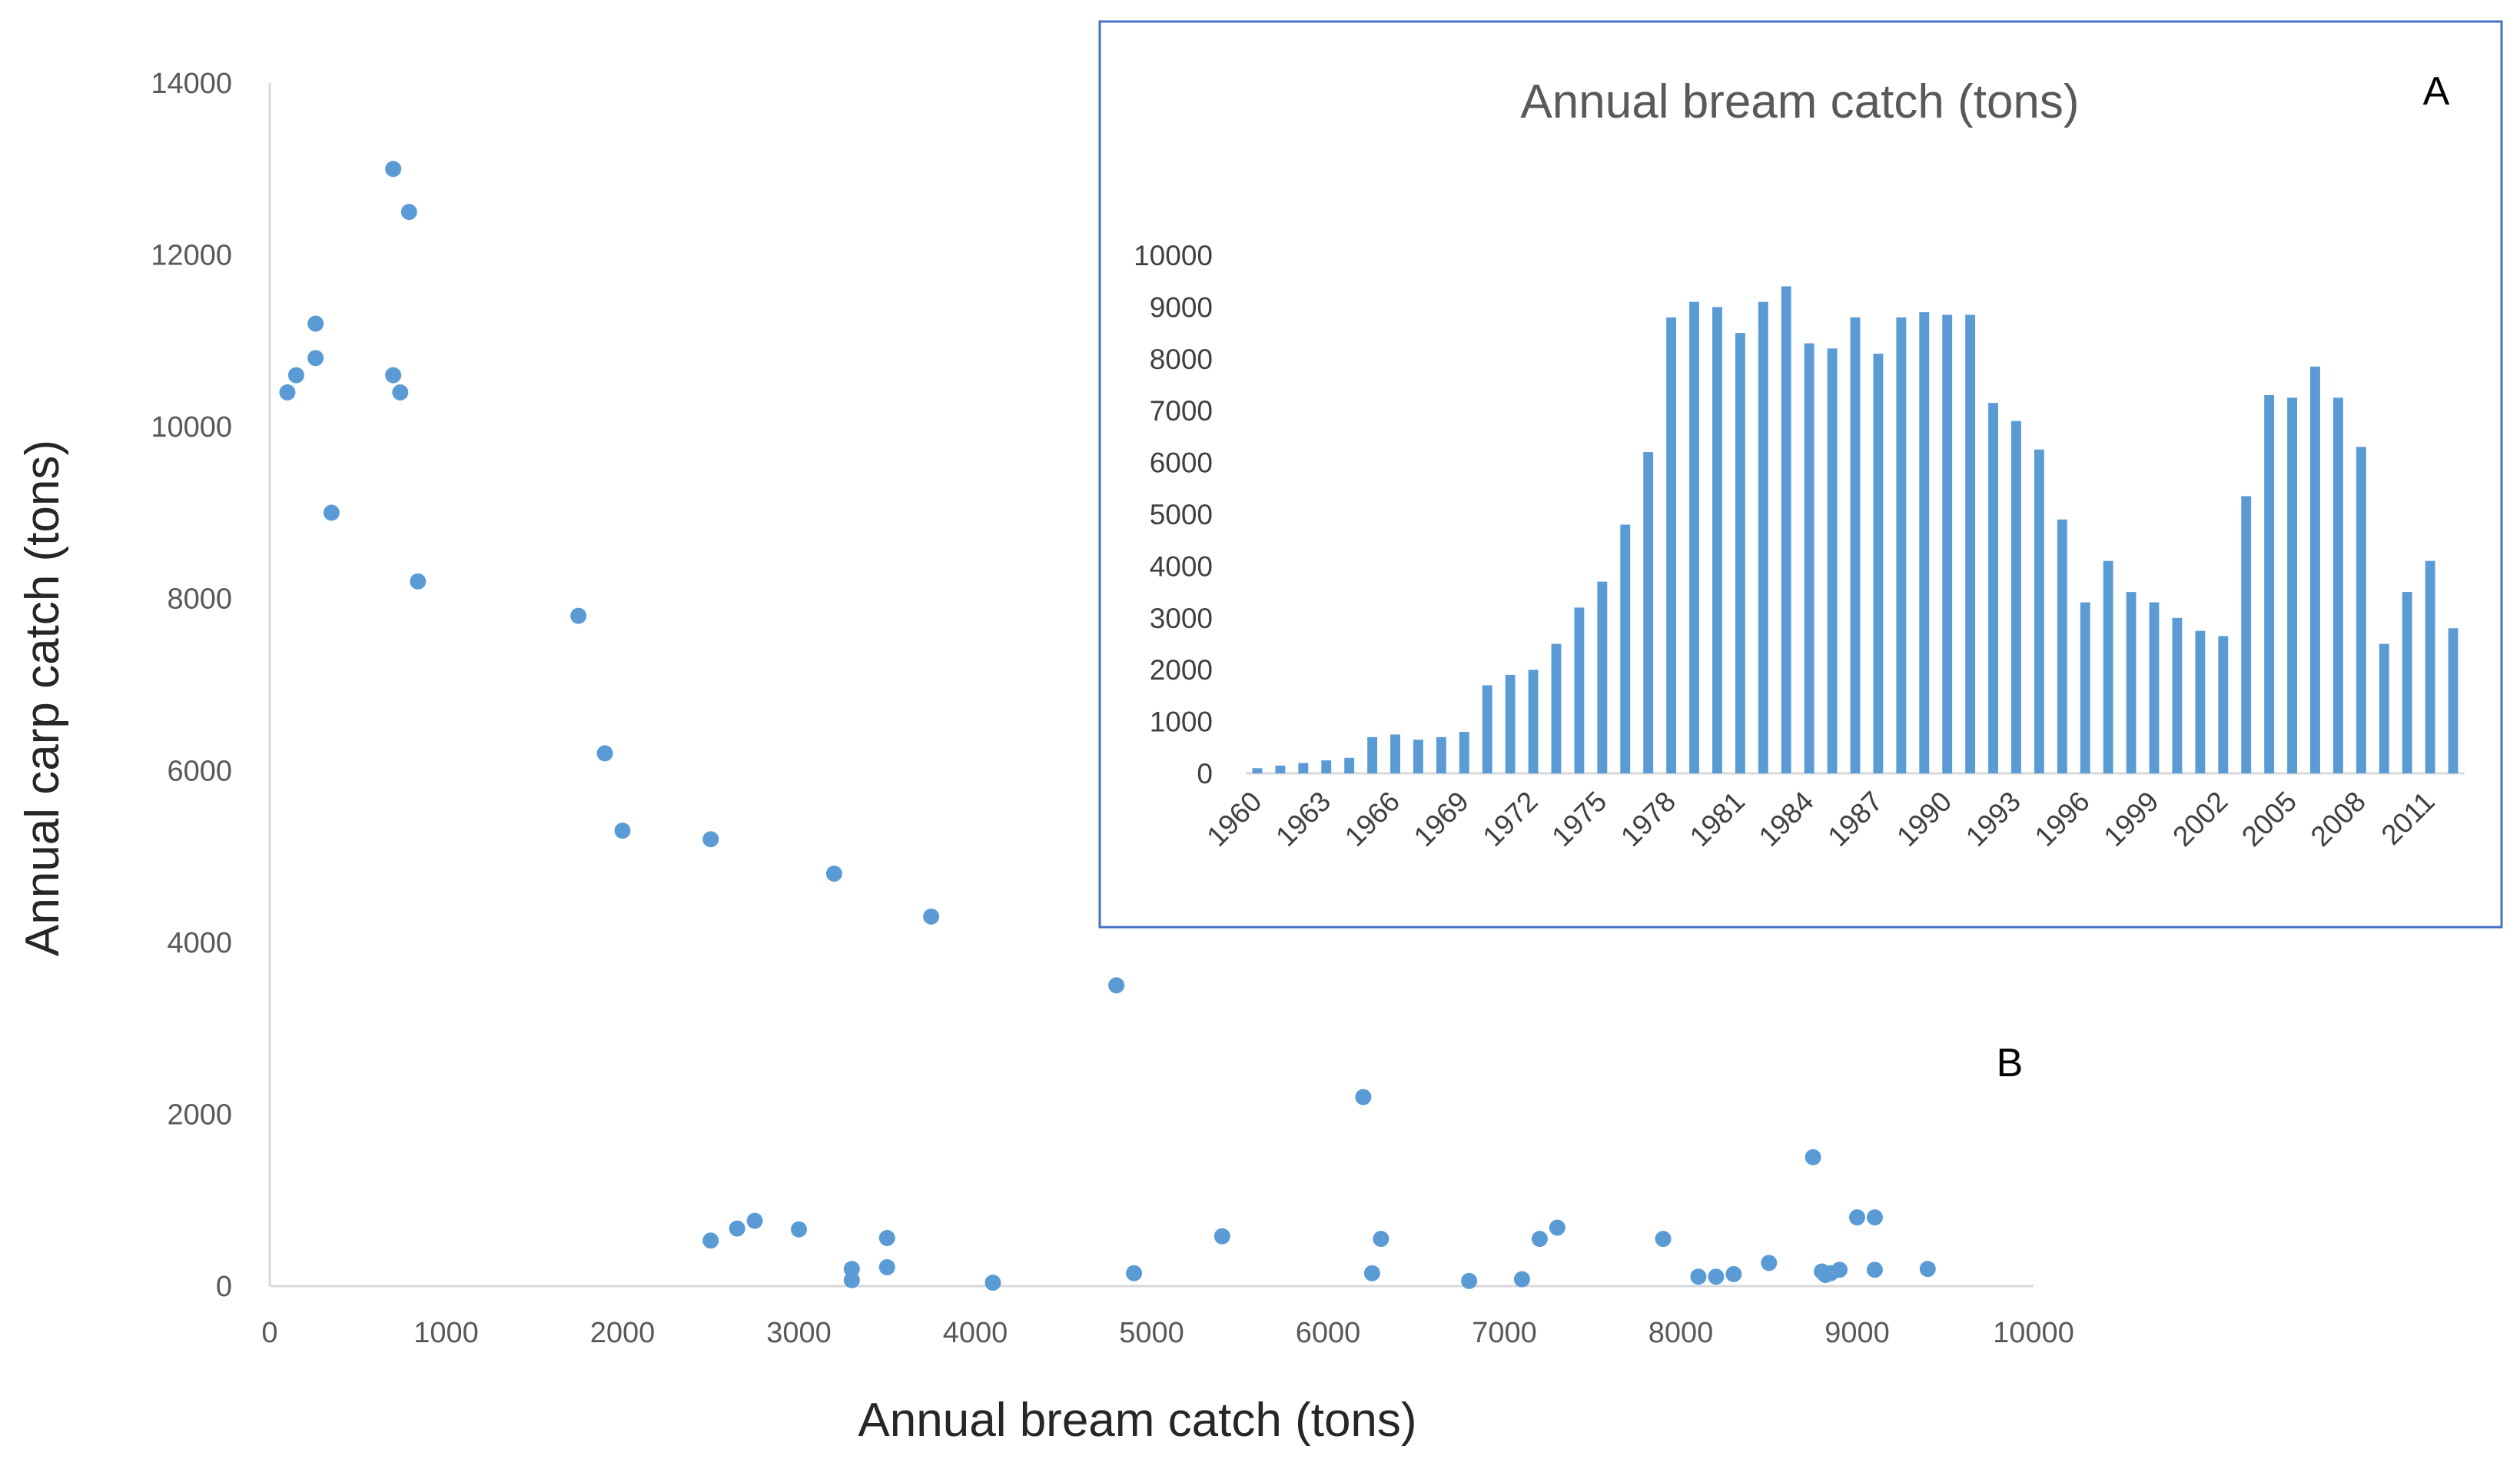 The height and width of the screenshot is (1466, 2520). Describe the element at coordinates (1182, 722) in the screenshot. I see `inset-y-tick-label: 1000` at that location.